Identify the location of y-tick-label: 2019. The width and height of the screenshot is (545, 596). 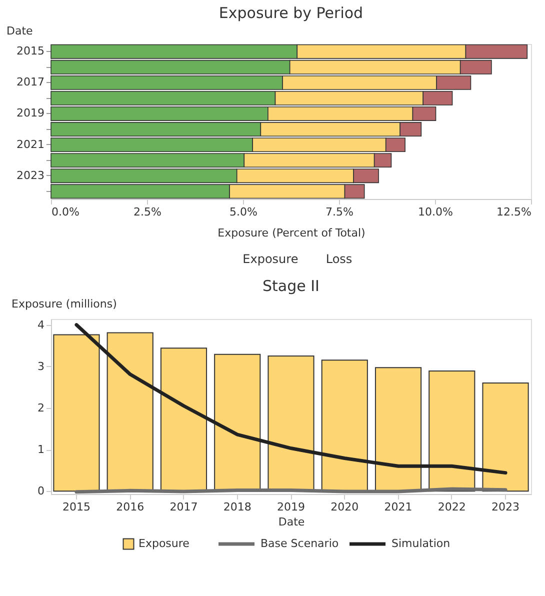
(30, 113).